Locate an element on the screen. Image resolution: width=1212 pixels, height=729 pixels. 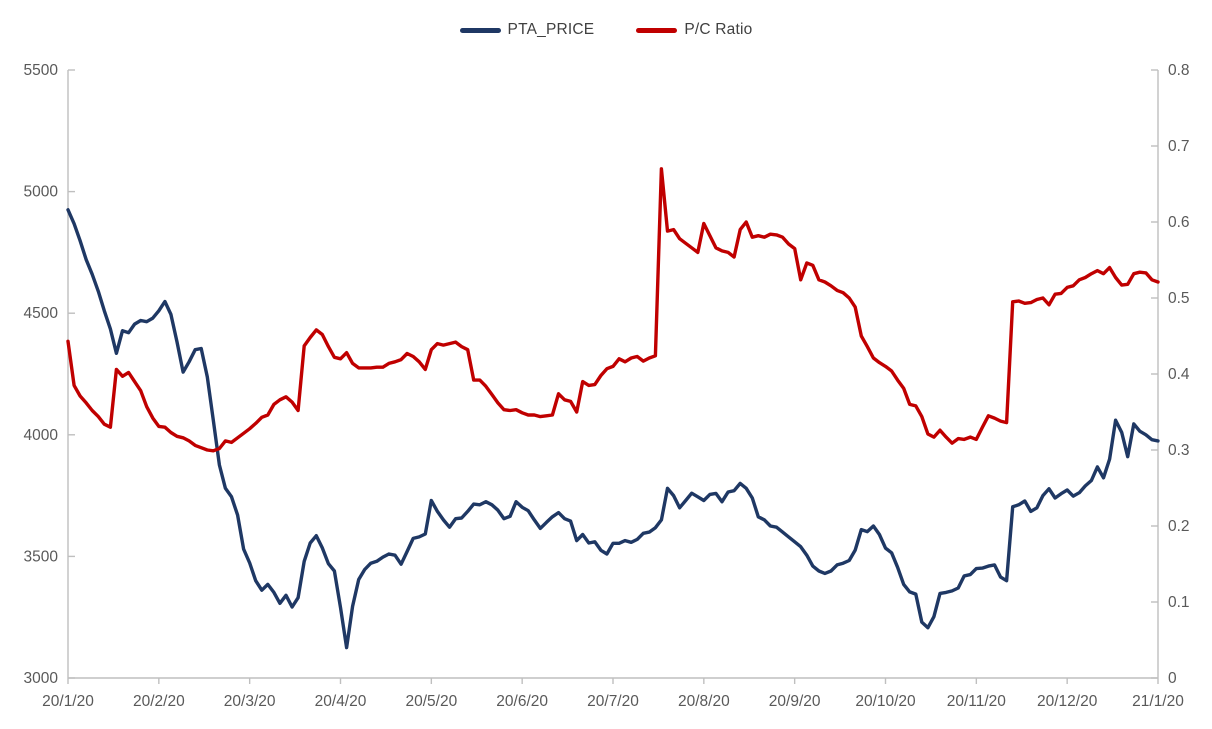
y-axis-right-label: 0 is located at coordinates (1172, 678).